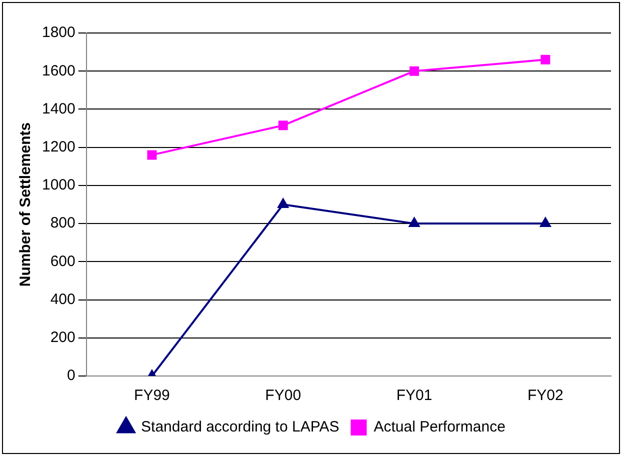 The width and height of the screenshot is (624, 458). Describe the element at coordinates (63, 223) in the screenshot. I see `y-tick-label: 800` at that location.